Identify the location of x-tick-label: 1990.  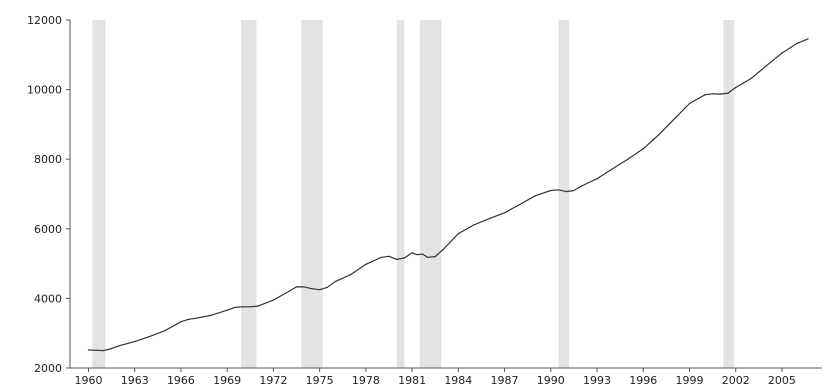
(551, 380).